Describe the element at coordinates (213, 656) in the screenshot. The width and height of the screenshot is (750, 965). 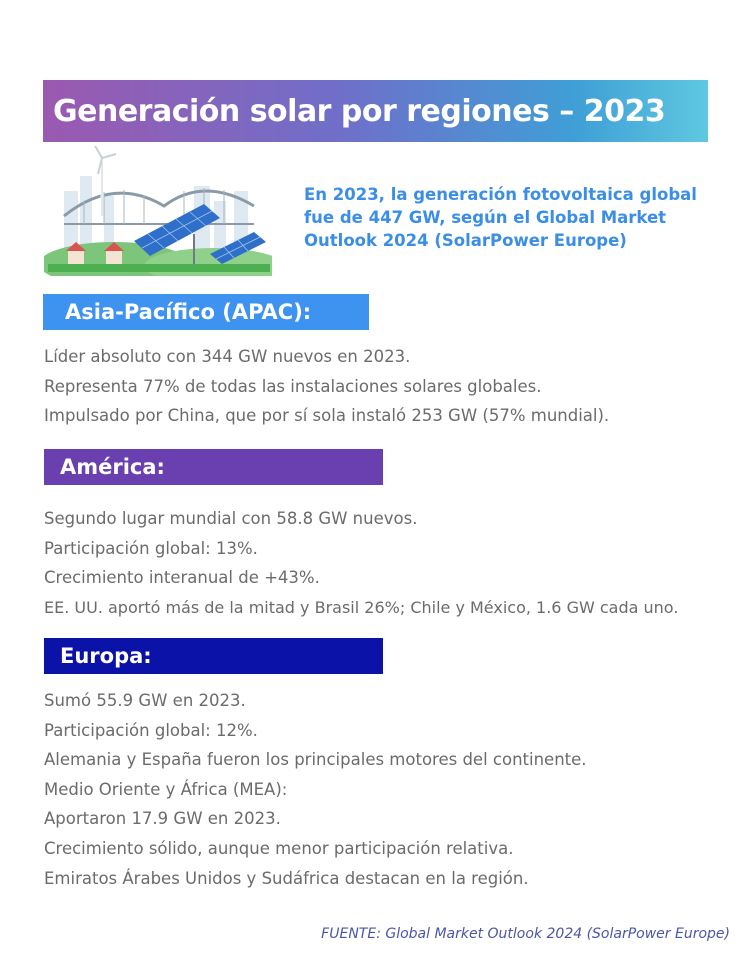
I see `section-heading-europa: Europa:` at that location.